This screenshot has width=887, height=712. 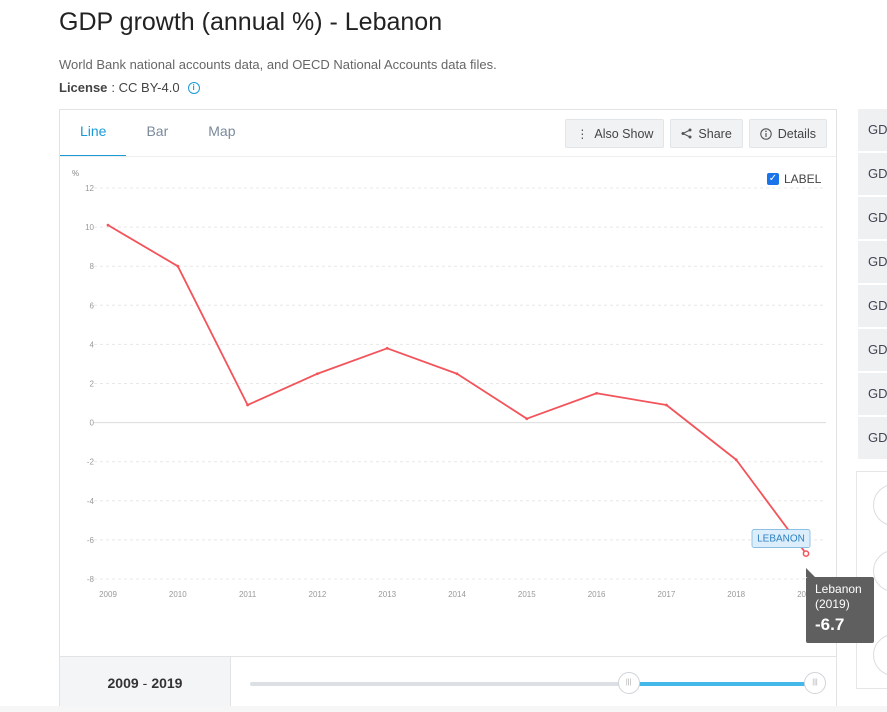 I want to click on y-tick-label: -4, so click(x=91, y=501).